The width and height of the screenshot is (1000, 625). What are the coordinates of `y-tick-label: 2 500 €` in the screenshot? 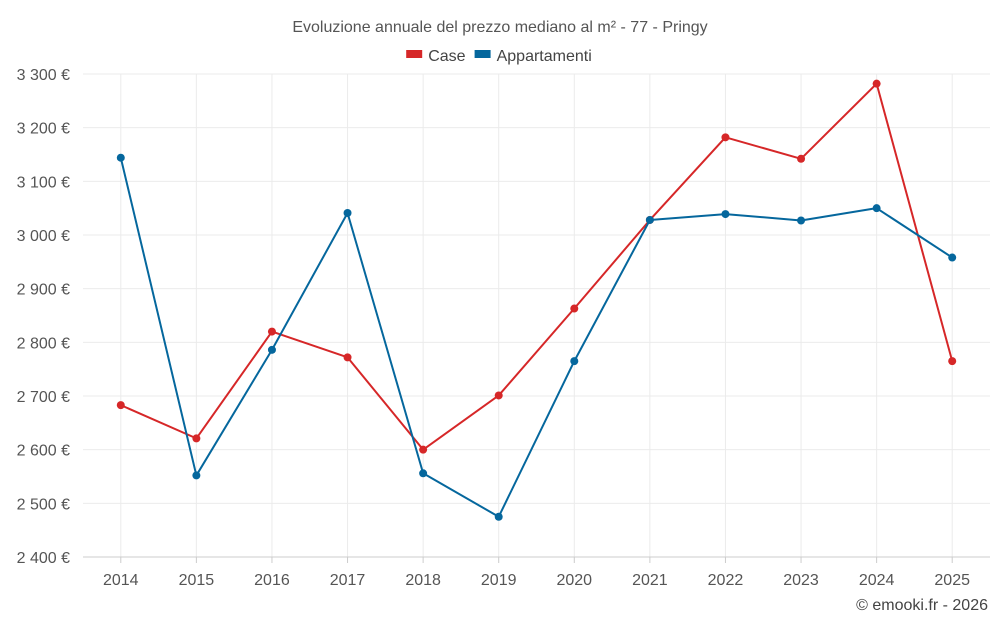 It's located at (43, 504).